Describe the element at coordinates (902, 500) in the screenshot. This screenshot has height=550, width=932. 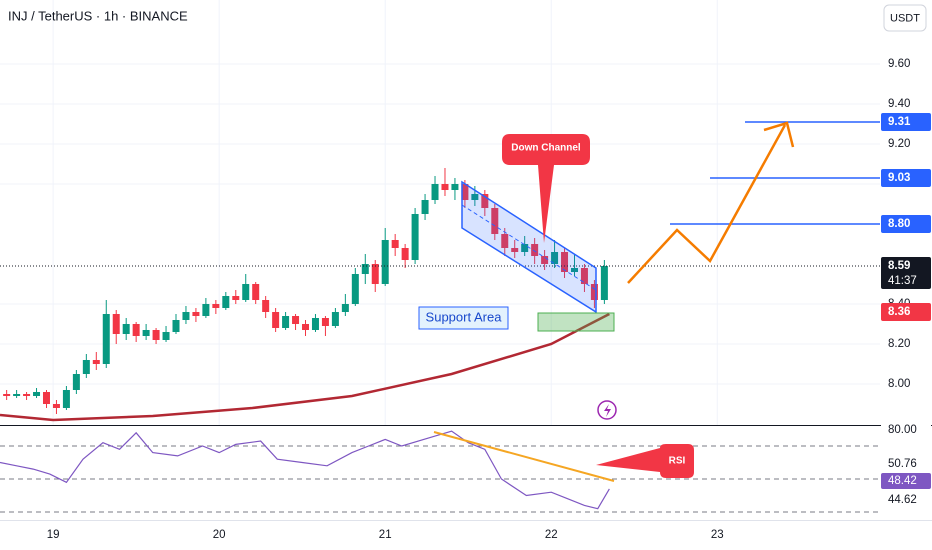
I see `rsi-badge-label: 44.62` at that location.